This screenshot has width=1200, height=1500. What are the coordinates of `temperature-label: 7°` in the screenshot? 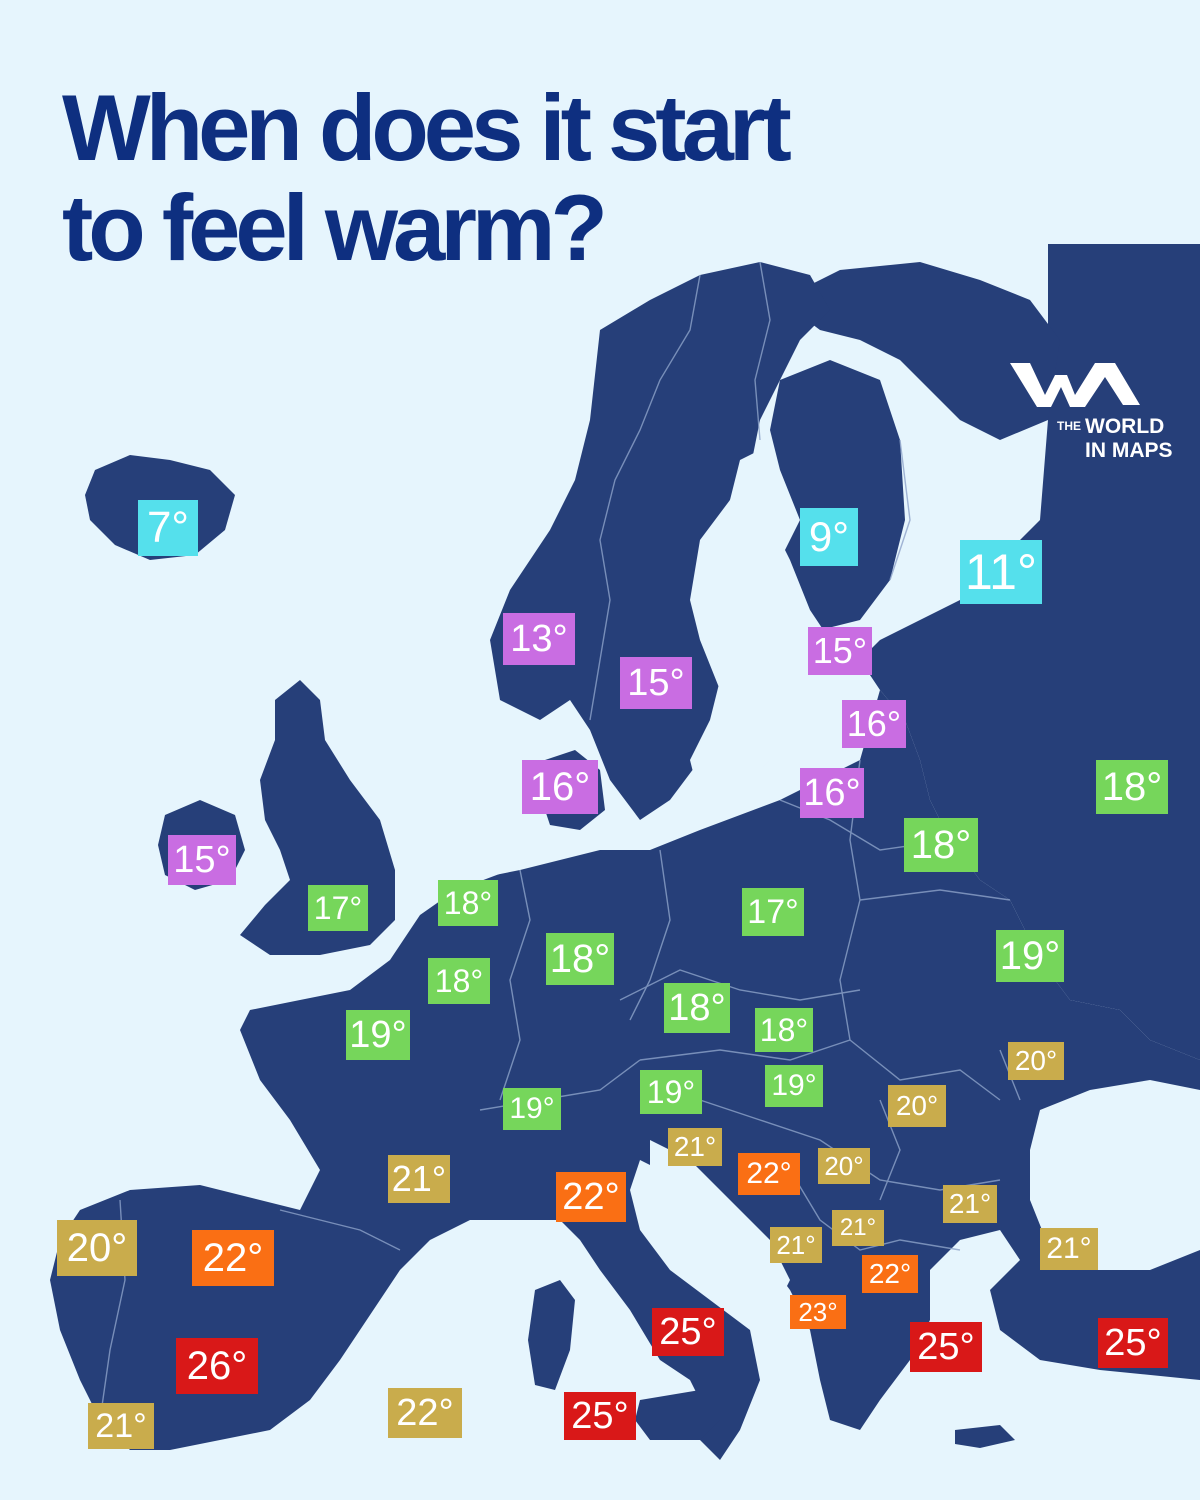 It's located at (168, 528).